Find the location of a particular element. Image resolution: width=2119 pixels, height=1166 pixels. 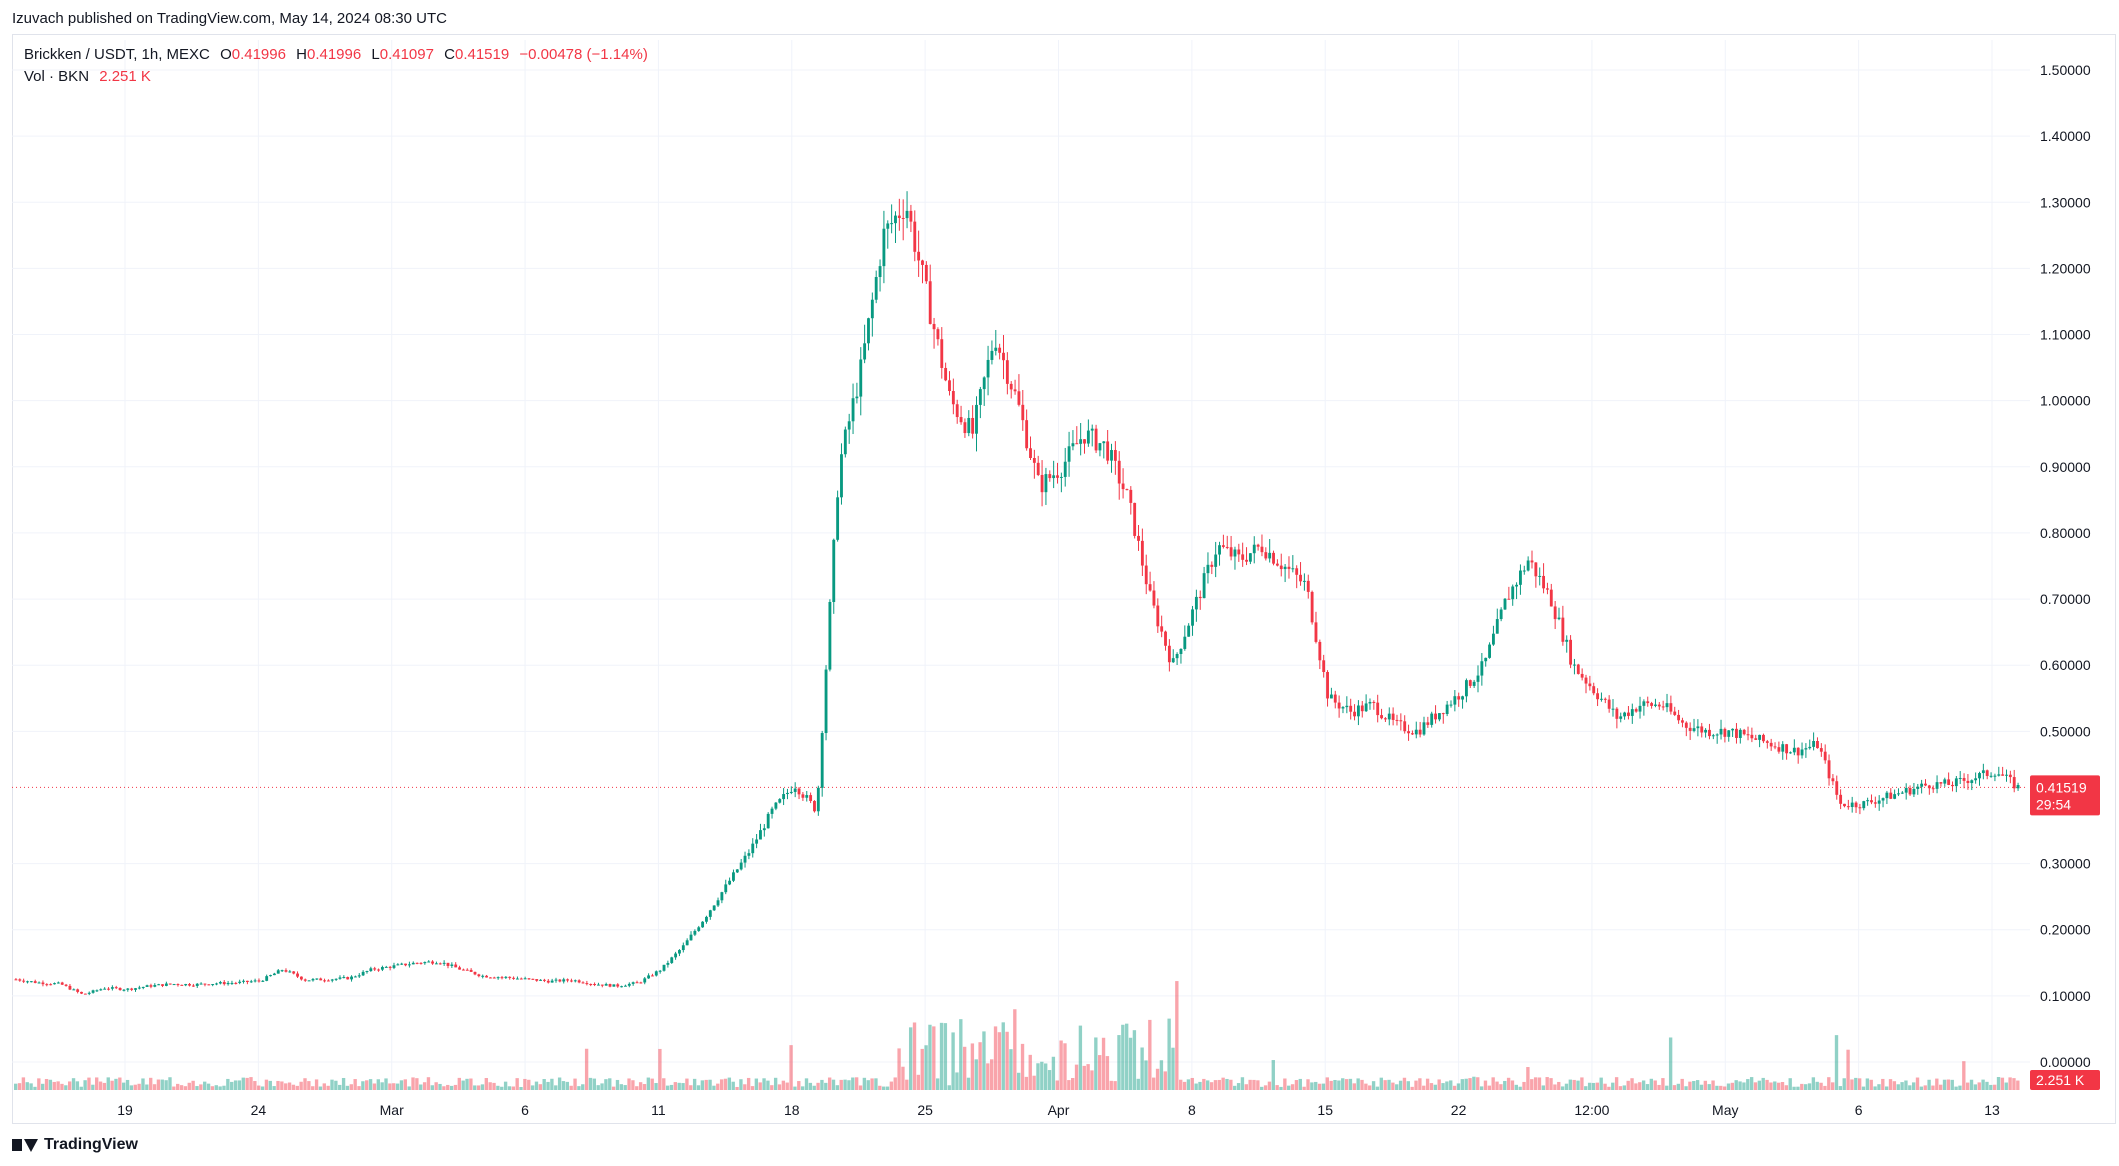

y-tick-label: 1.30000 is located at coordinates (2065, 202).